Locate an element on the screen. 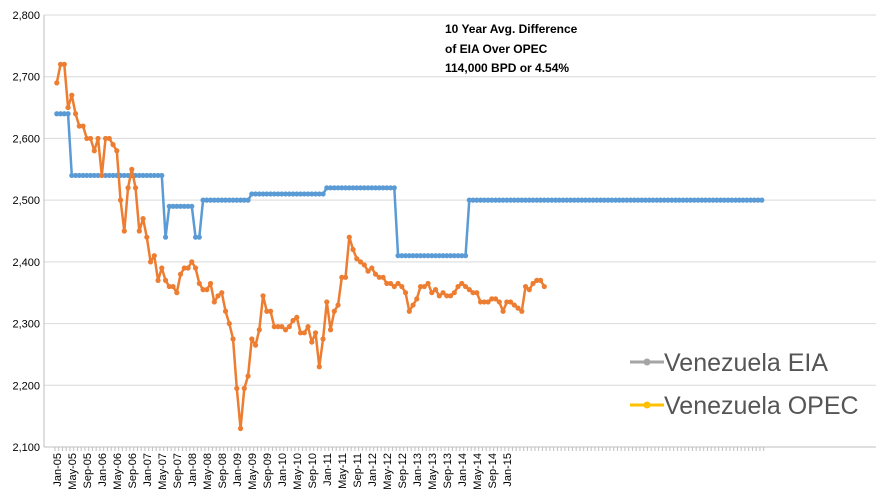 This screenshot has height=502, width=888. y-tick-label: 2,100 is located at coordinates (26, 448).